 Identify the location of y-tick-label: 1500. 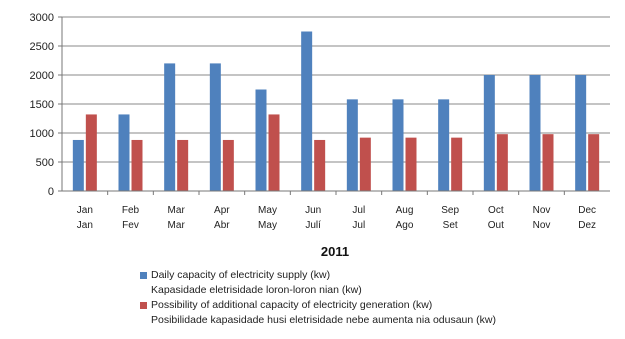
(42, 105).